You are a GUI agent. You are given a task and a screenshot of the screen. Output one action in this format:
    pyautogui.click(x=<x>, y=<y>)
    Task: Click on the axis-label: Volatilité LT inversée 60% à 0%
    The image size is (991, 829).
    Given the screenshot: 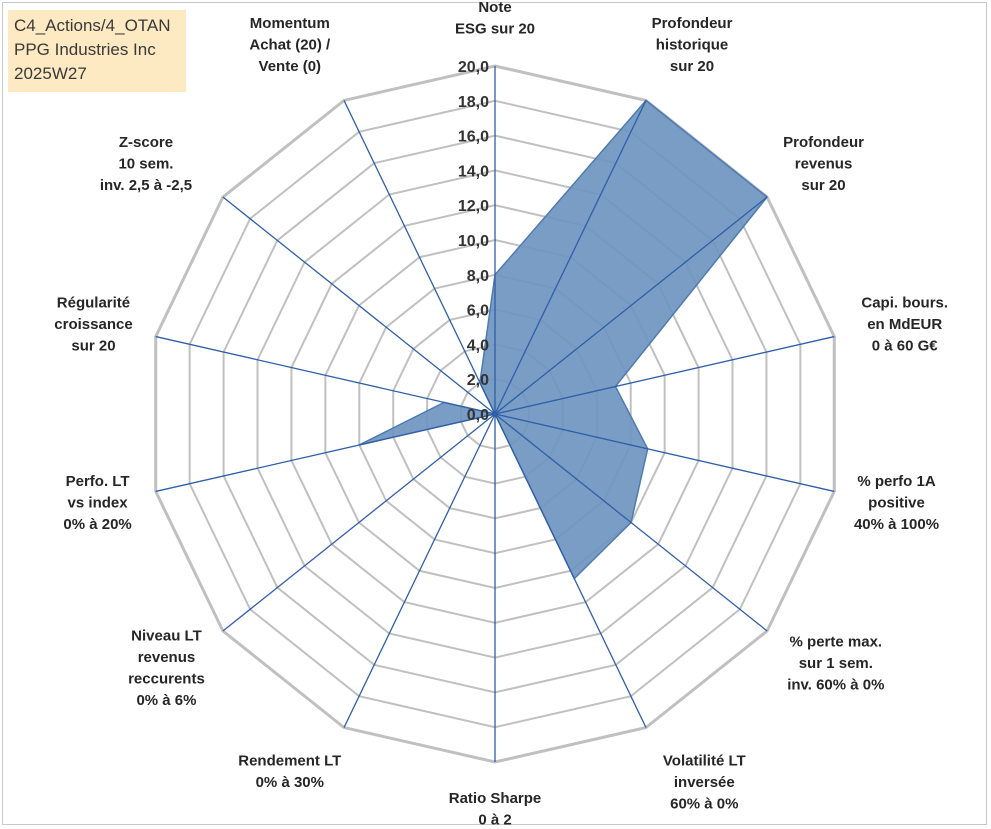 What is the action you would take?
    pyautogui.click(x=704, y=783)
    